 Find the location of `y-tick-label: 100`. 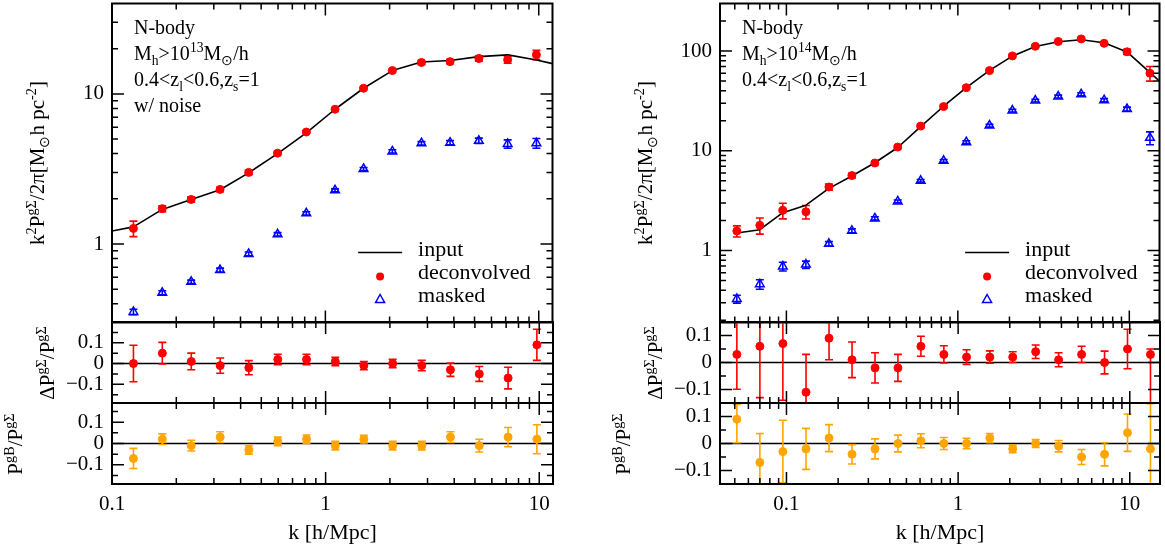

y-tick-label: 100 is located at coordinates (696, 49).